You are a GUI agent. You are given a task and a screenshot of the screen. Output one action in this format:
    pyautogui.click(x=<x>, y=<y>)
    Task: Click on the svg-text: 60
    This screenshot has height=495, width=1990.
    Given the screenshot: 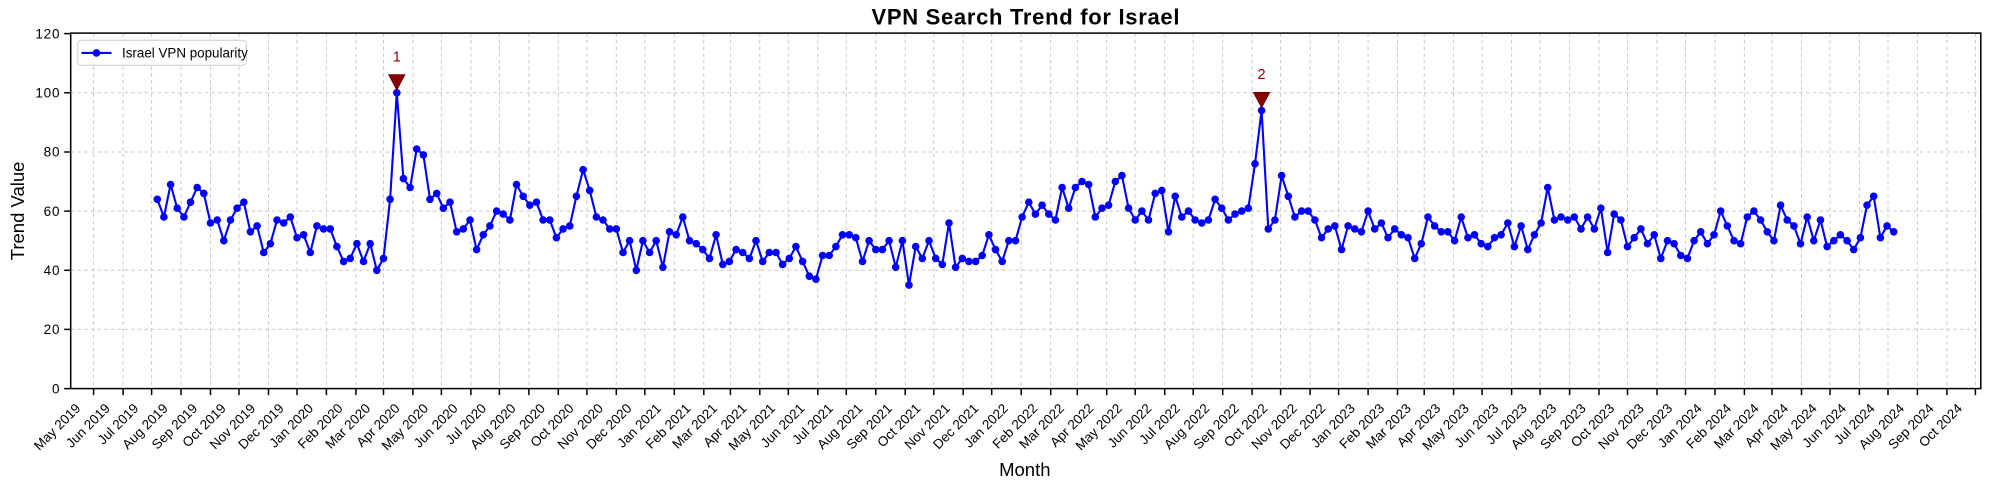 What is the action you would take?
    pyautogui.click(x=52, y=211)
    